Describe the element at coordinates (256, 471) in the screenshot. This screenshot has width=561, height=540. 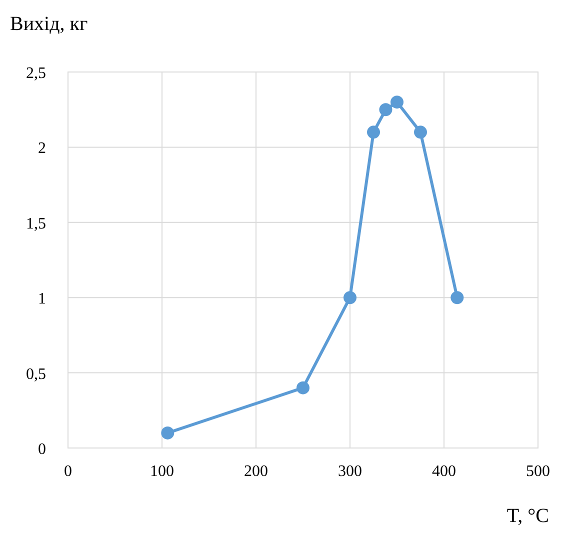
I see `x-tick-label: 200` at that location.